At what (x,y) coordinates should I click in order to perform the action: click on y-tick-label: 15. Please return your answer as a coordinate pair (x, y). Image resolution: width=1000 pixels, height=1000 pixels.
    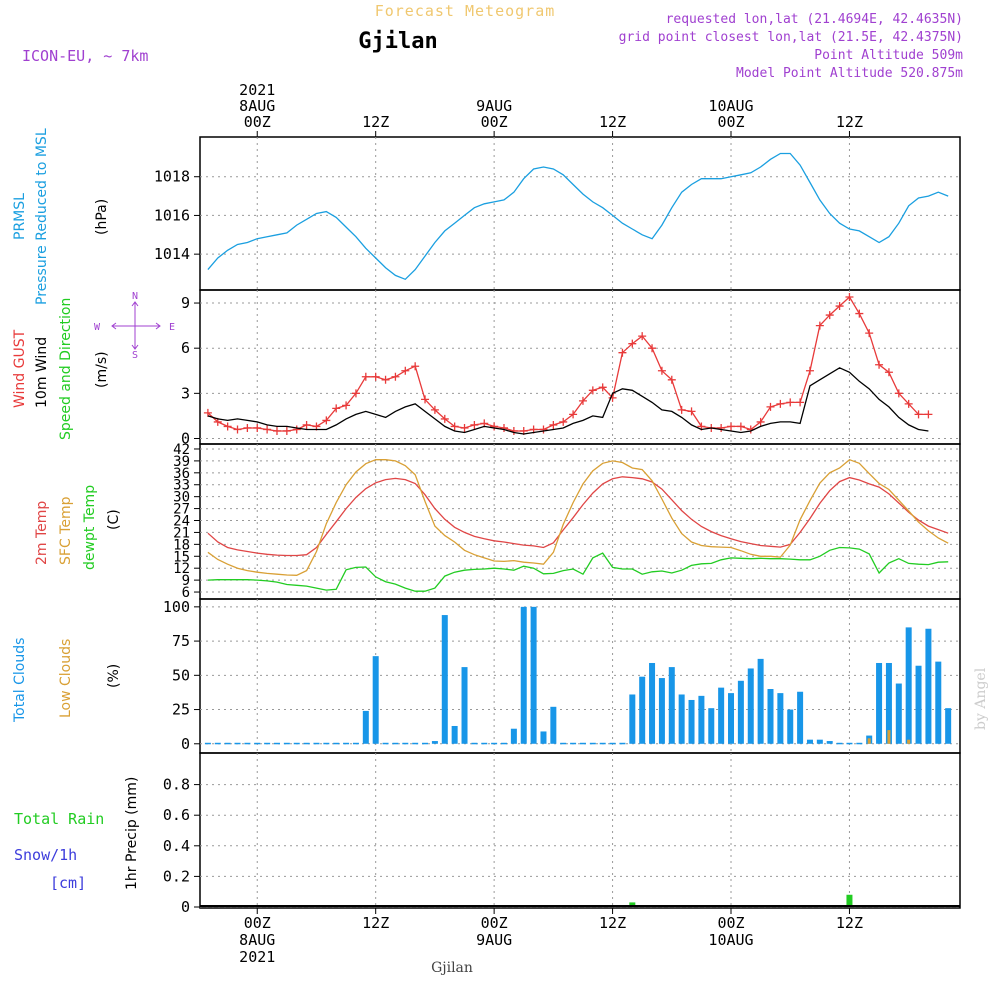
    Looking at the image, I should click on (181, 557).